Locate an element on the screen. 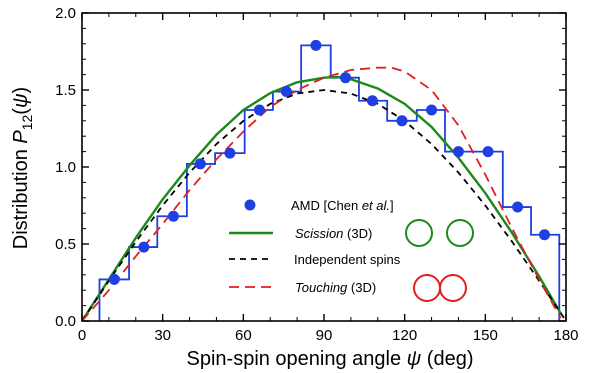  y-tick-label: 1.5 is located at coordinates (65, 90).